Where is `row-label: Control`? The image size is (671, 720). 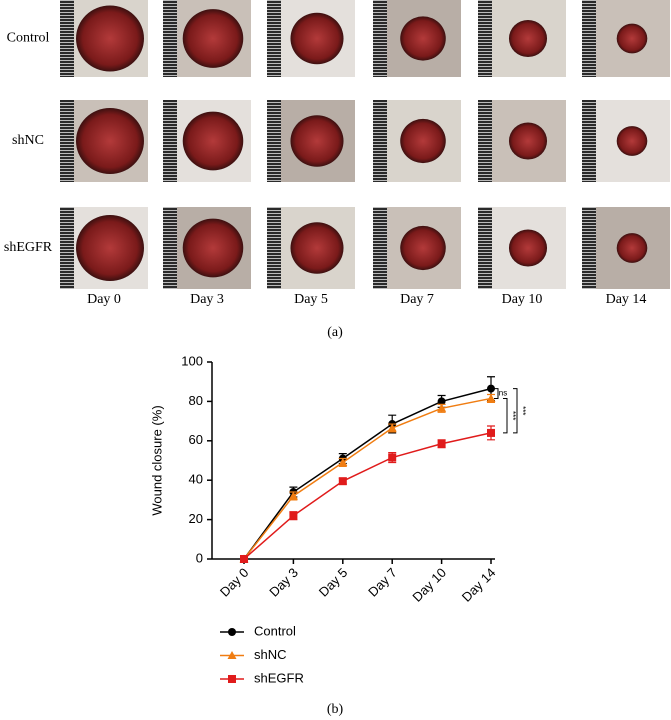 row-label: Control is located at coordinates (28, 38).